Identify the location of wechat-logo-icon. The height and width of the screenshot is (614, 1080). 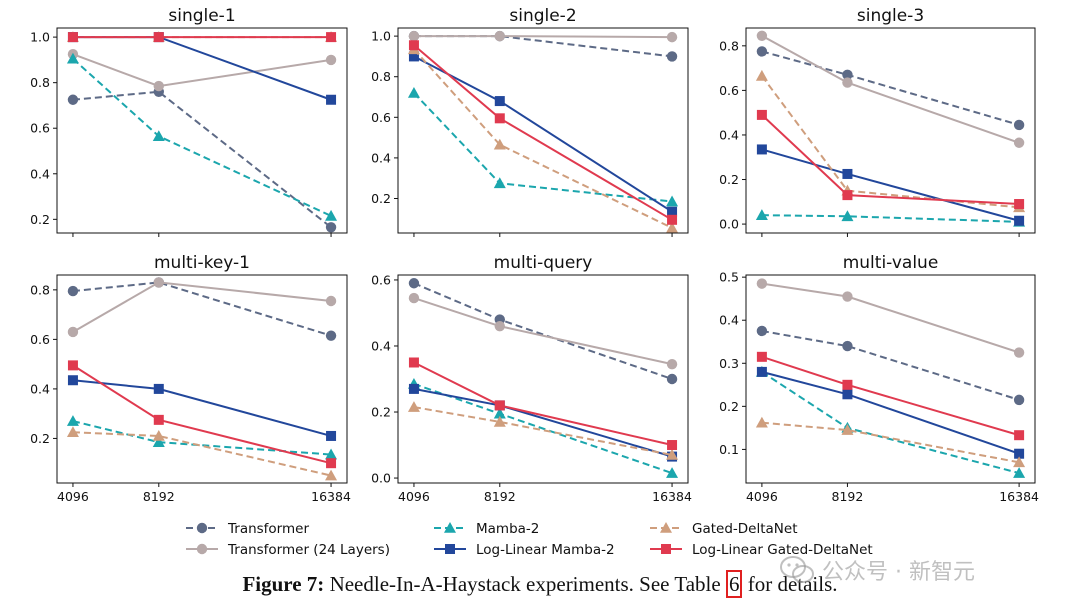
(797, 569).